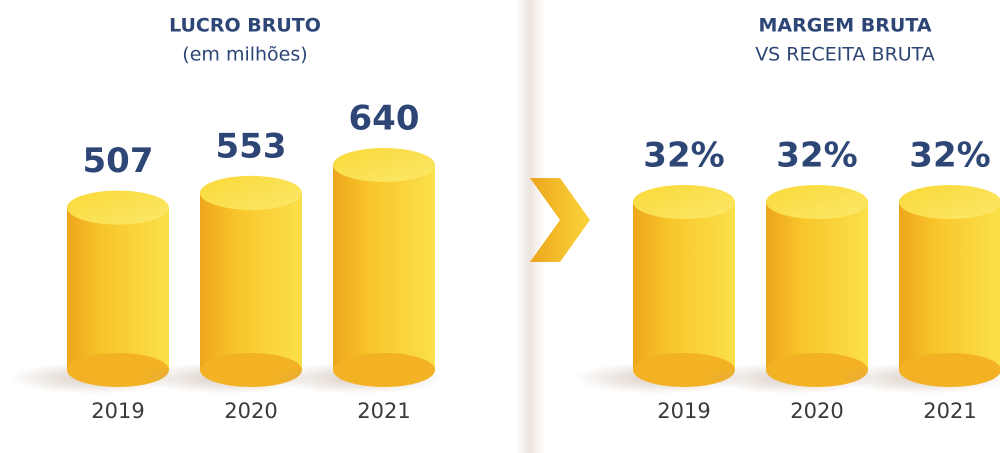  I want to click on value-label: 553, so click(251, 146).